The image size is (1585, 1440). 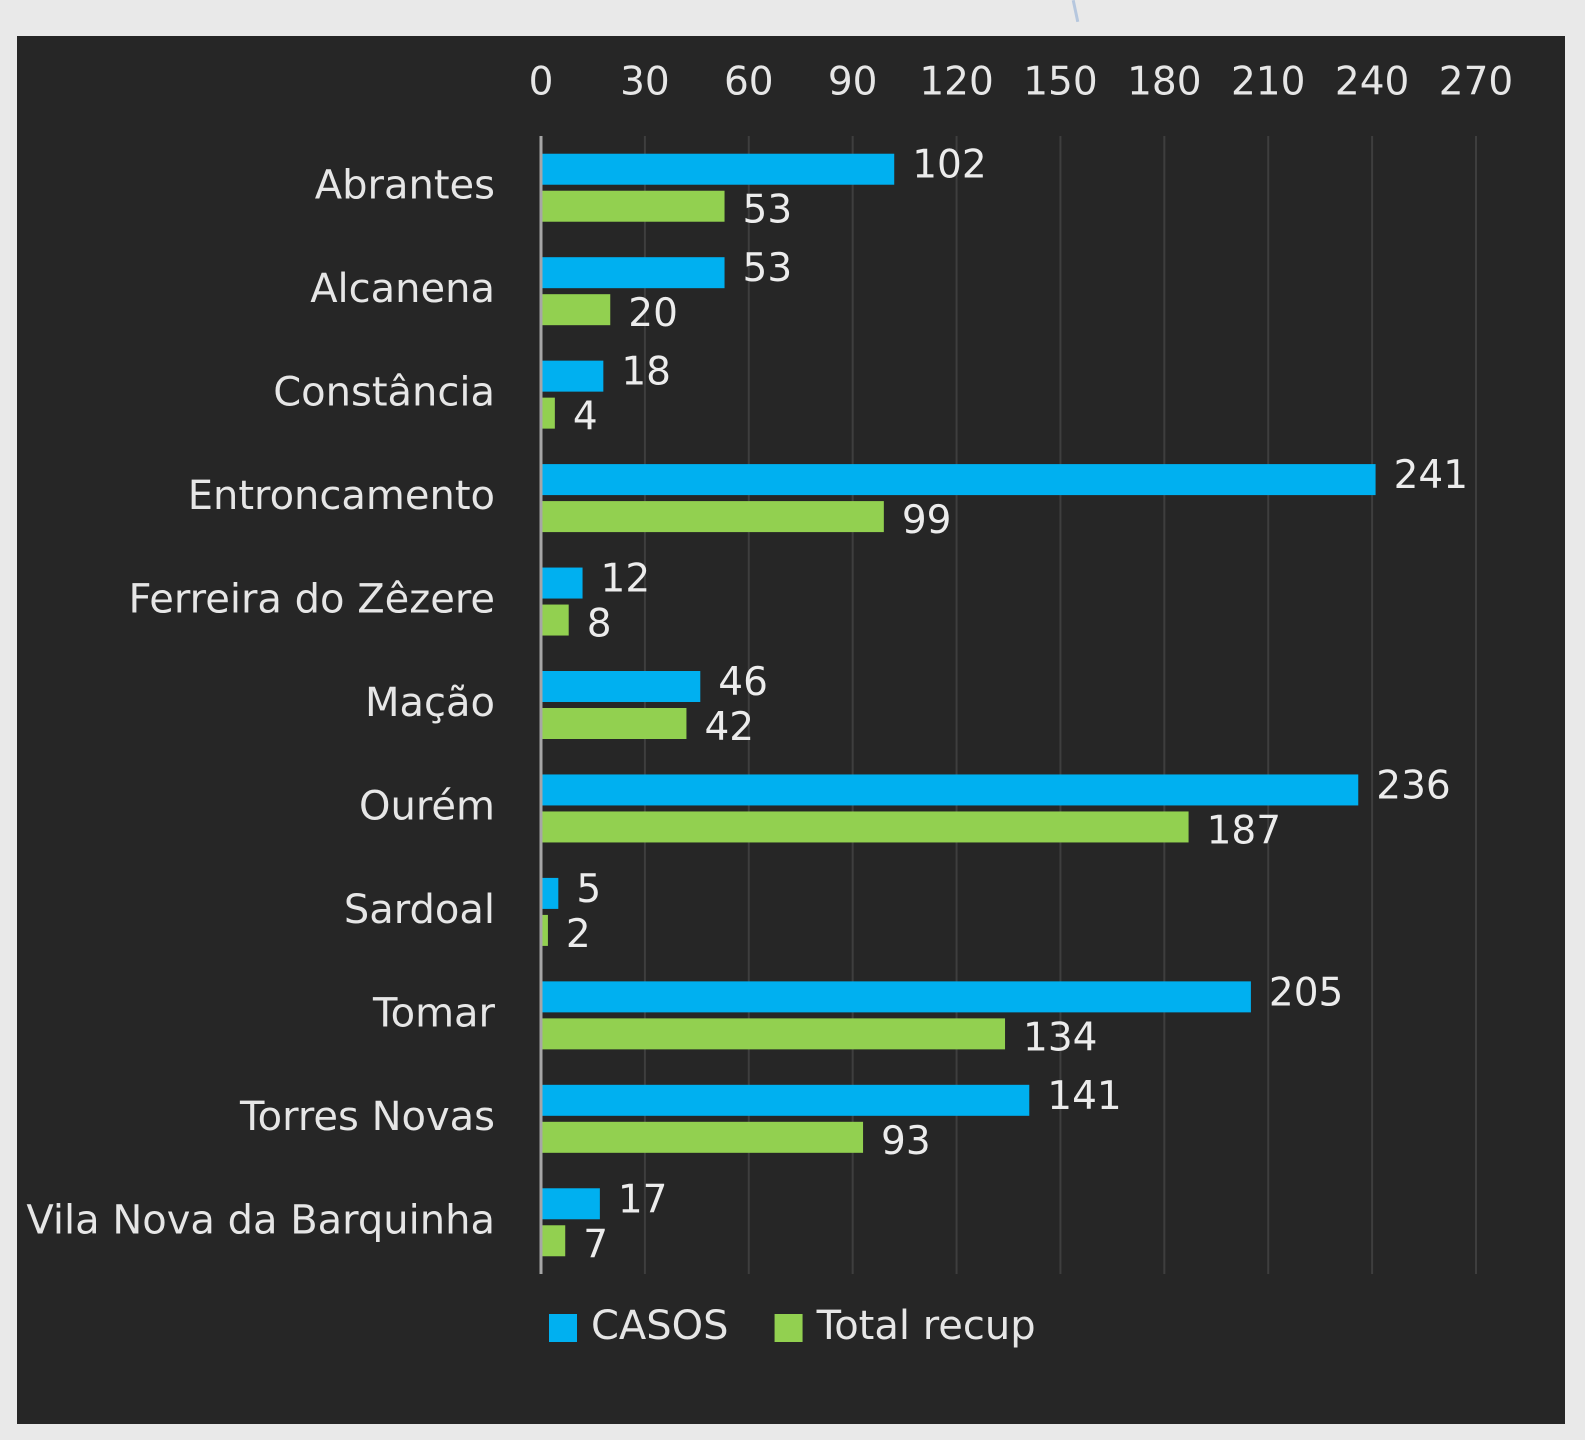 I want to click on category-label: Constância, so click(x=384, y=393).